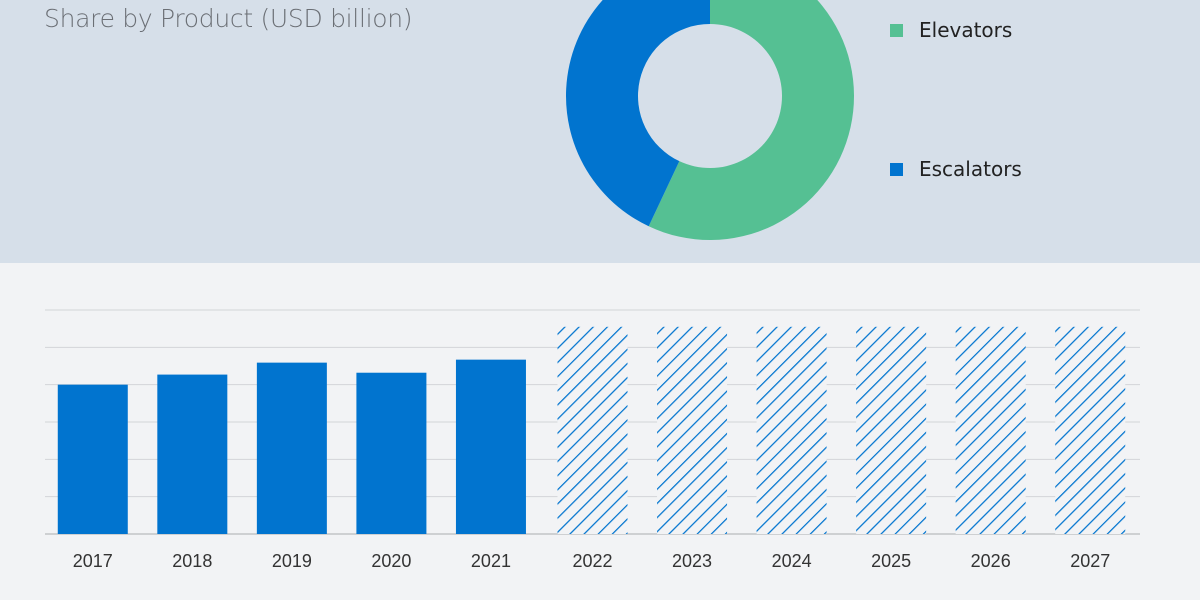 Image resolution: width=1200 pixels, height=600 pixels. Describe the element at coordinates (966, 30) in the screenshot. I see `legend-label-elevators: Elevators` at that location.